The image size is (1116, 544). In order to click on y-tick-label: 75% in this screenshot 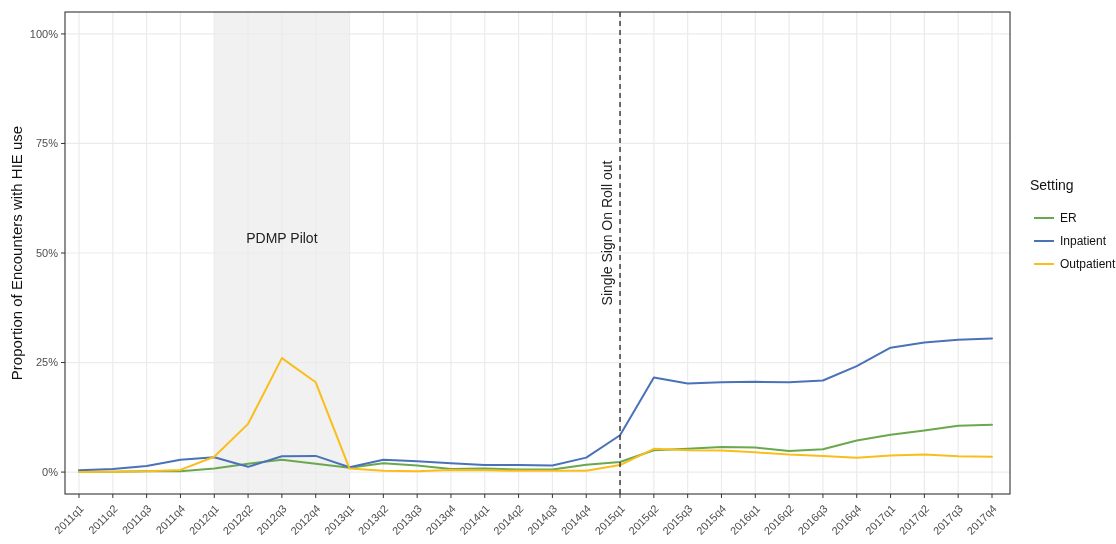, I will do `click(47, 143)`.